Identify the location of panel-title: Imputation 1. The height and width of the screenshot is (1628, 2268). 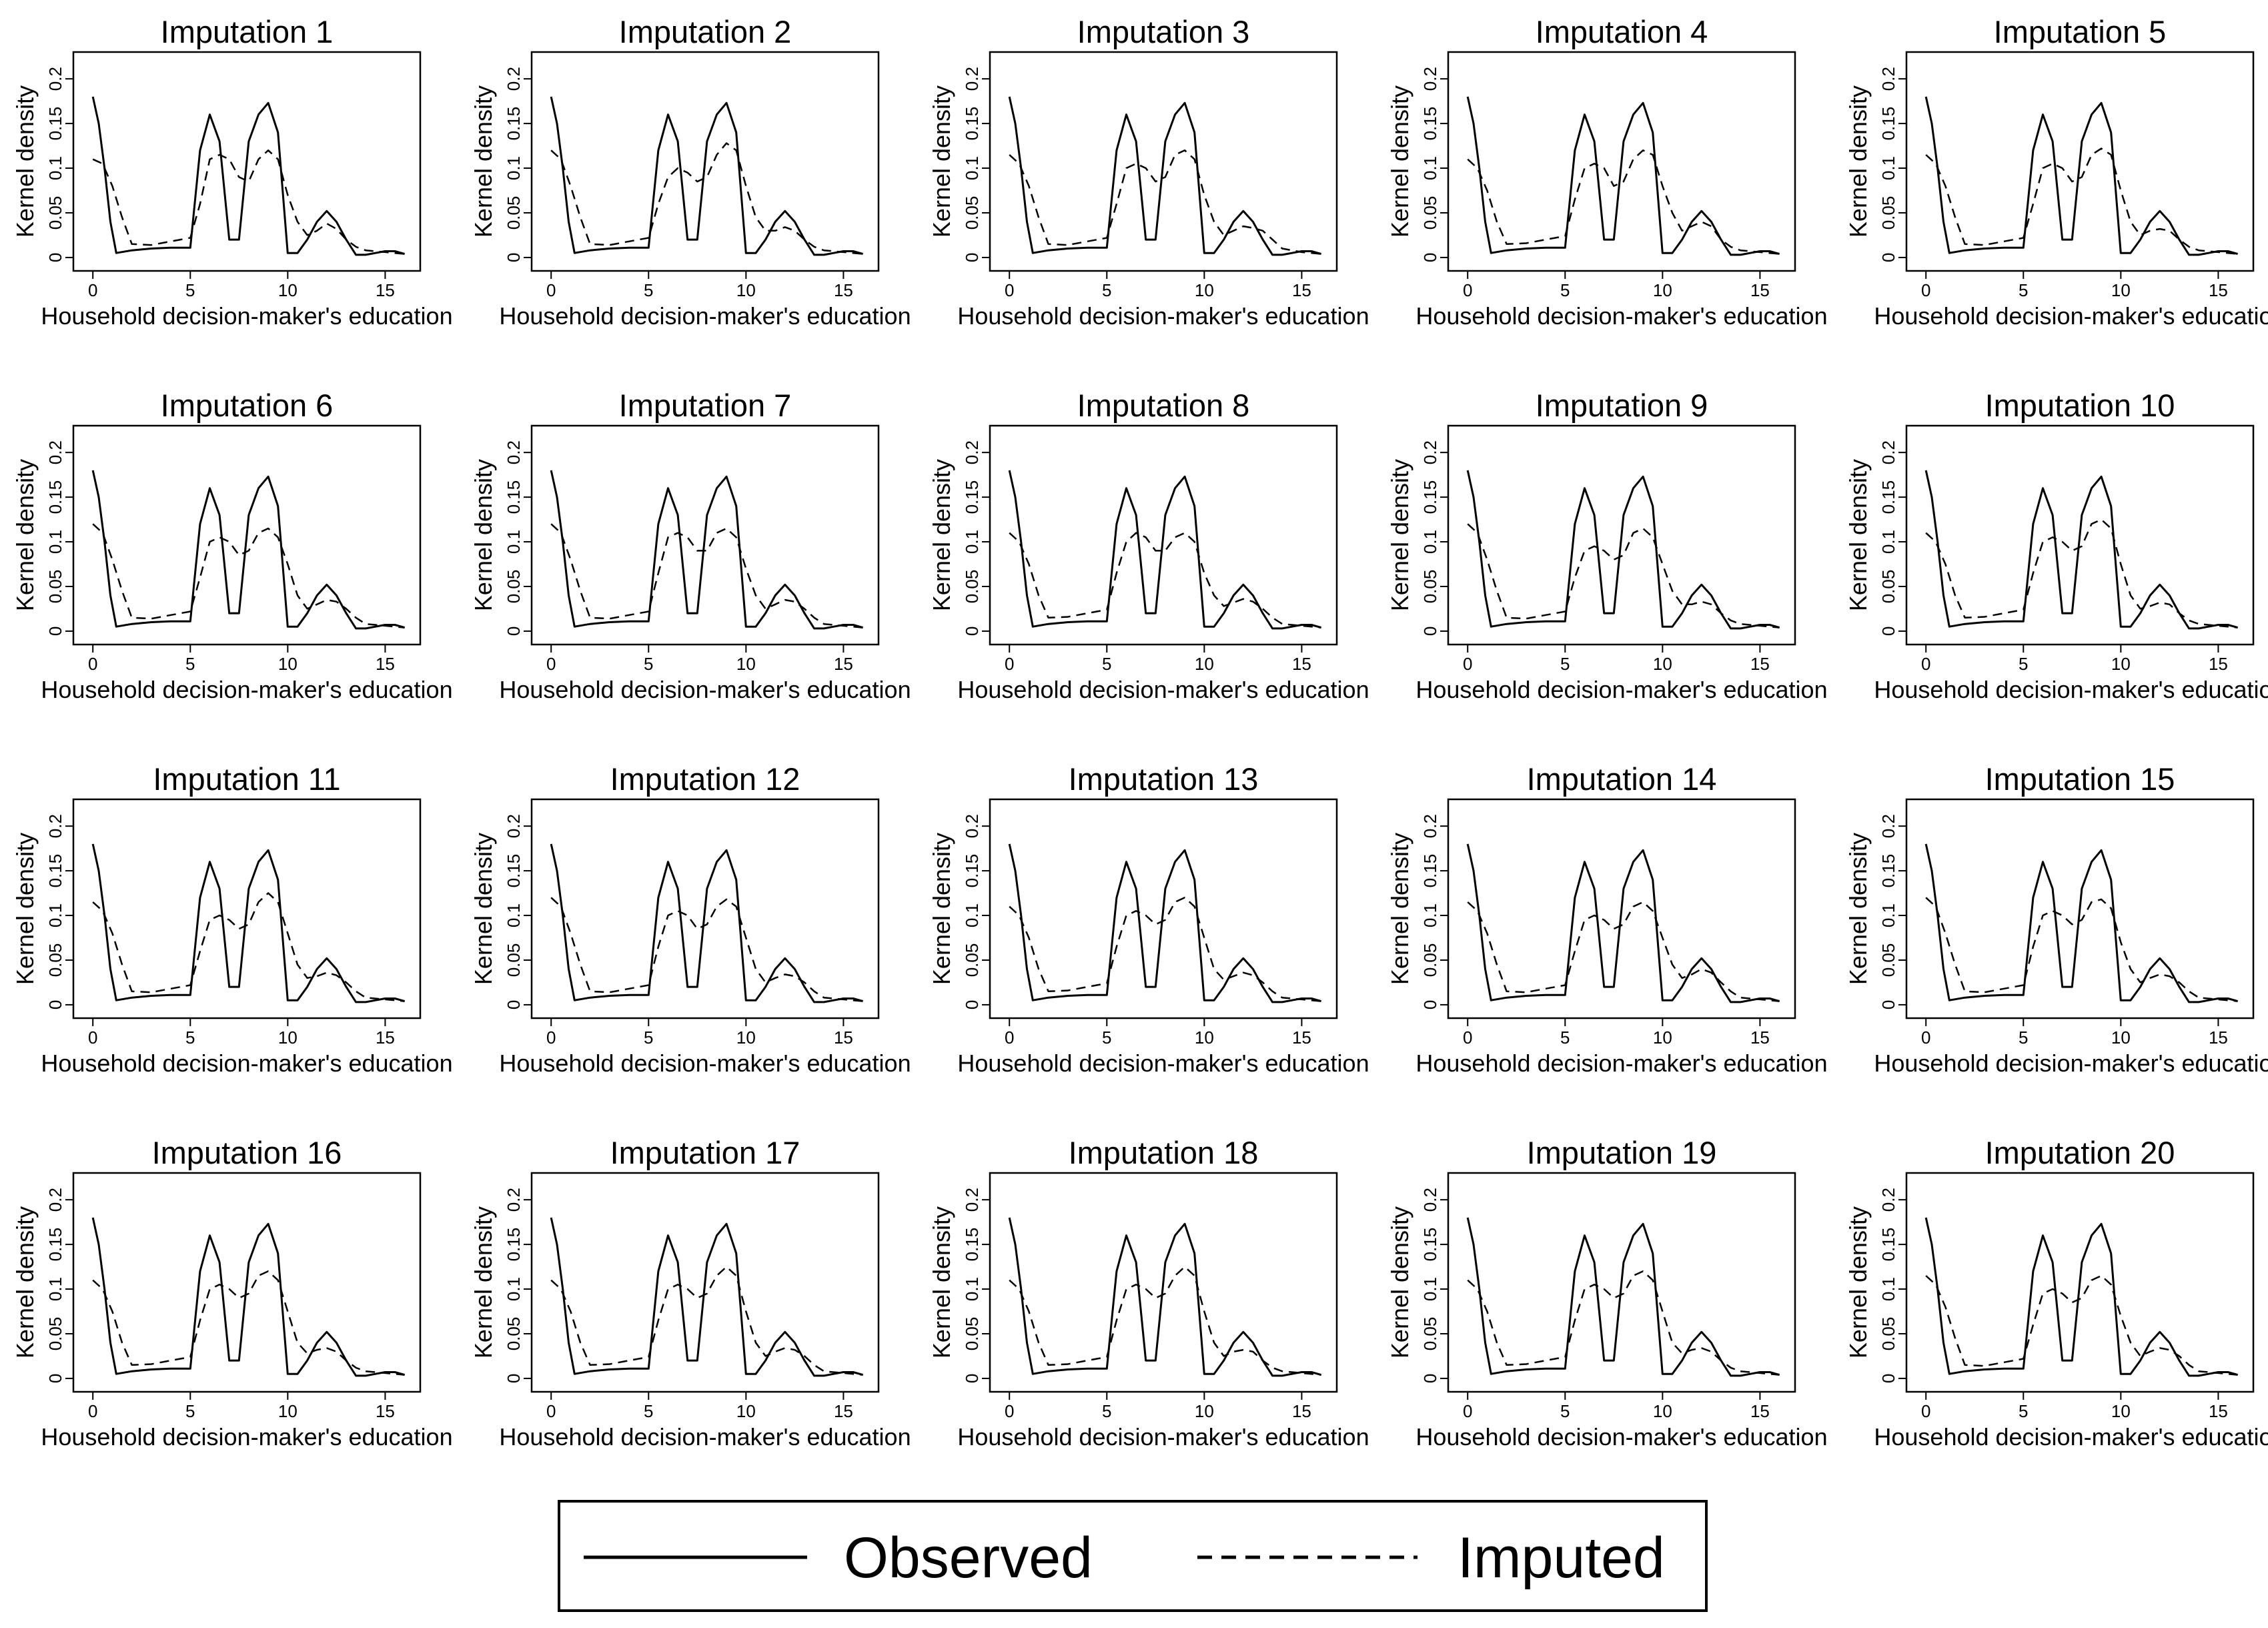
(247, 31).